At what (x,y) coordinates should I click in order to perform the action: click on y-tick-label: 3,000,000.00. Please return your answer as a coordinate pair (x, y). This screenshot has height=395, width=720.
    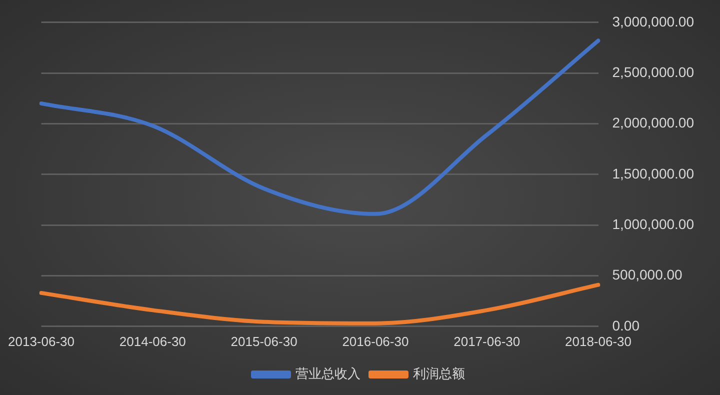
    Looking at the image, I should click on (653, 21).